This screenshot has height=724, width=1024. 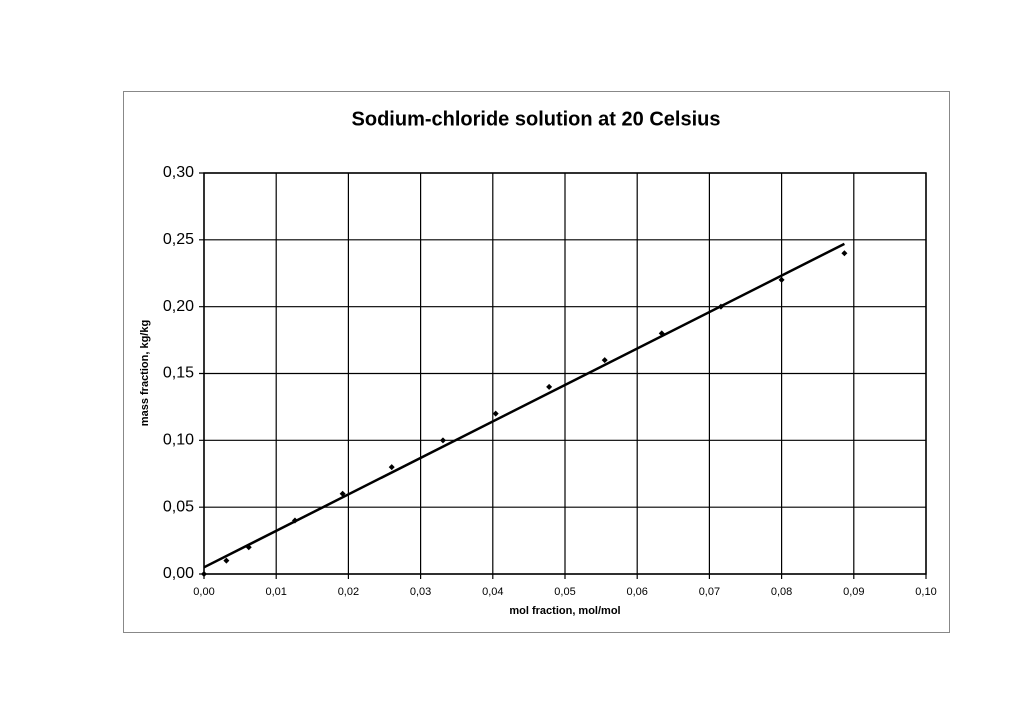 What do you see at coordinates (178, 239) in the screenshot?
I see `y-tick-label: 0,25` at bounding box center [178, 239].